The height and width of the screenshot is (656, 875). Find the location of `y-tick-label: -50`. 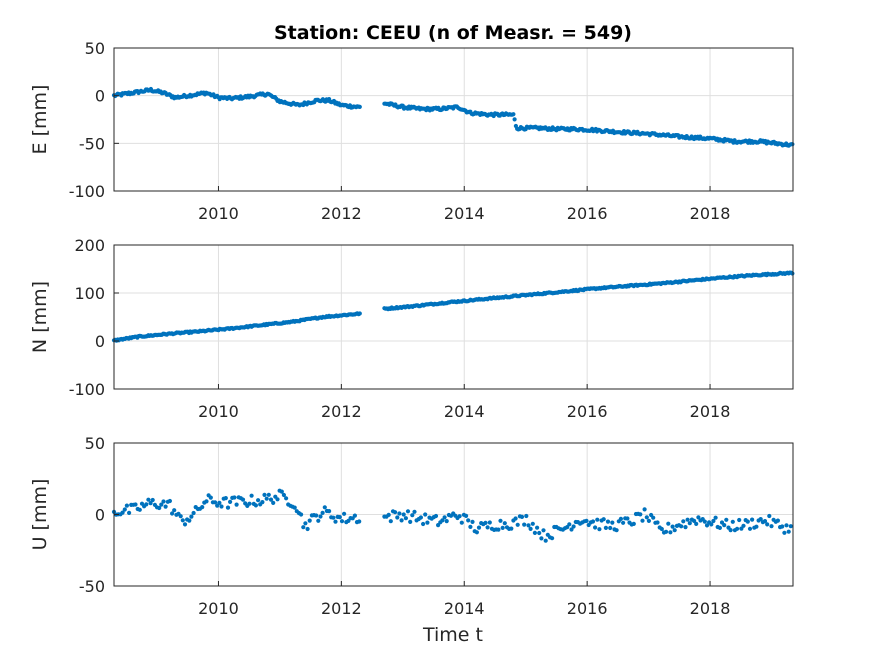

y-tick-label: -50 is located at coordinates (92, 143).